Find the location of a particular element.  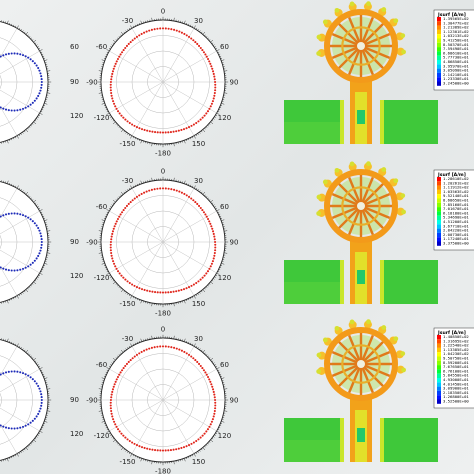

polar-angle-label: -60 is located at coordinates (101, 365).